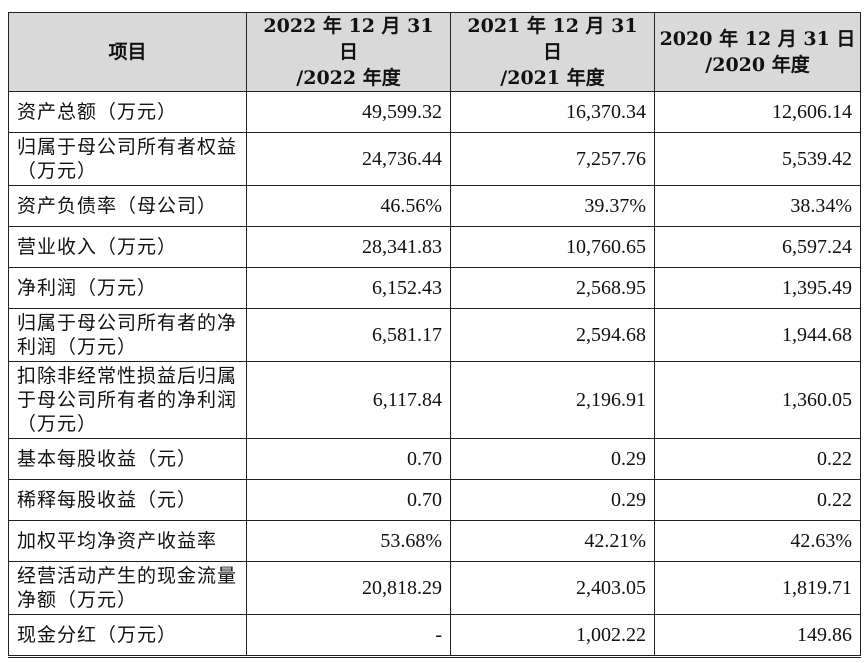 This screenshot has height=663, width=867. What do you see at coordinates (127, 159) in the screenshot?
I see `row-label: 归属于母公司所有者权益（万元）` at bounding box center [127, 159].